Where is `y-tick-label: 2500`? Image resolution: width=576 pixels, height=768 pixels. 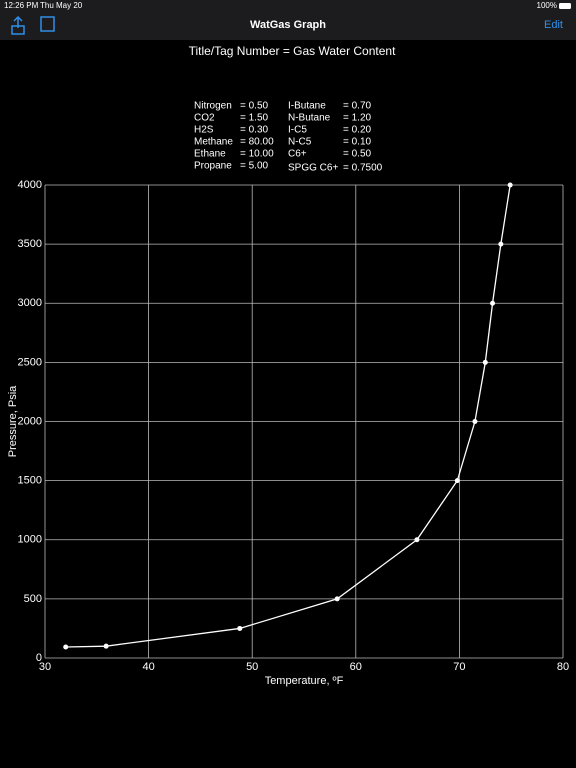
y-tick-label: 2500 is located at coordinates (30, 362).